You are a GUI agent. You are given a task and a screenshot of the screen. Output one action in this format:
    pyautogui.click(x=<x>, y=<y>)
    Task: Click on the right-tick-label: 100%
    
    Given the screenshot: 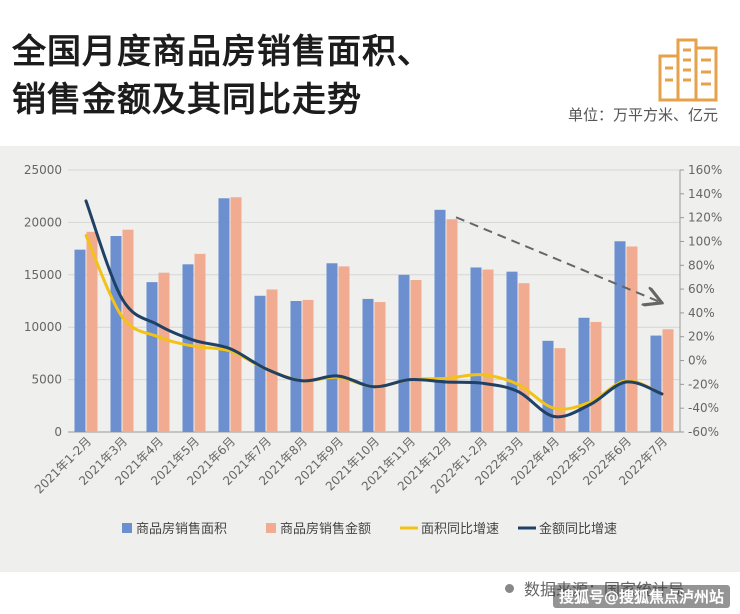 What is the action you would take?
    pyautogui.click(x=705, y=241)
    